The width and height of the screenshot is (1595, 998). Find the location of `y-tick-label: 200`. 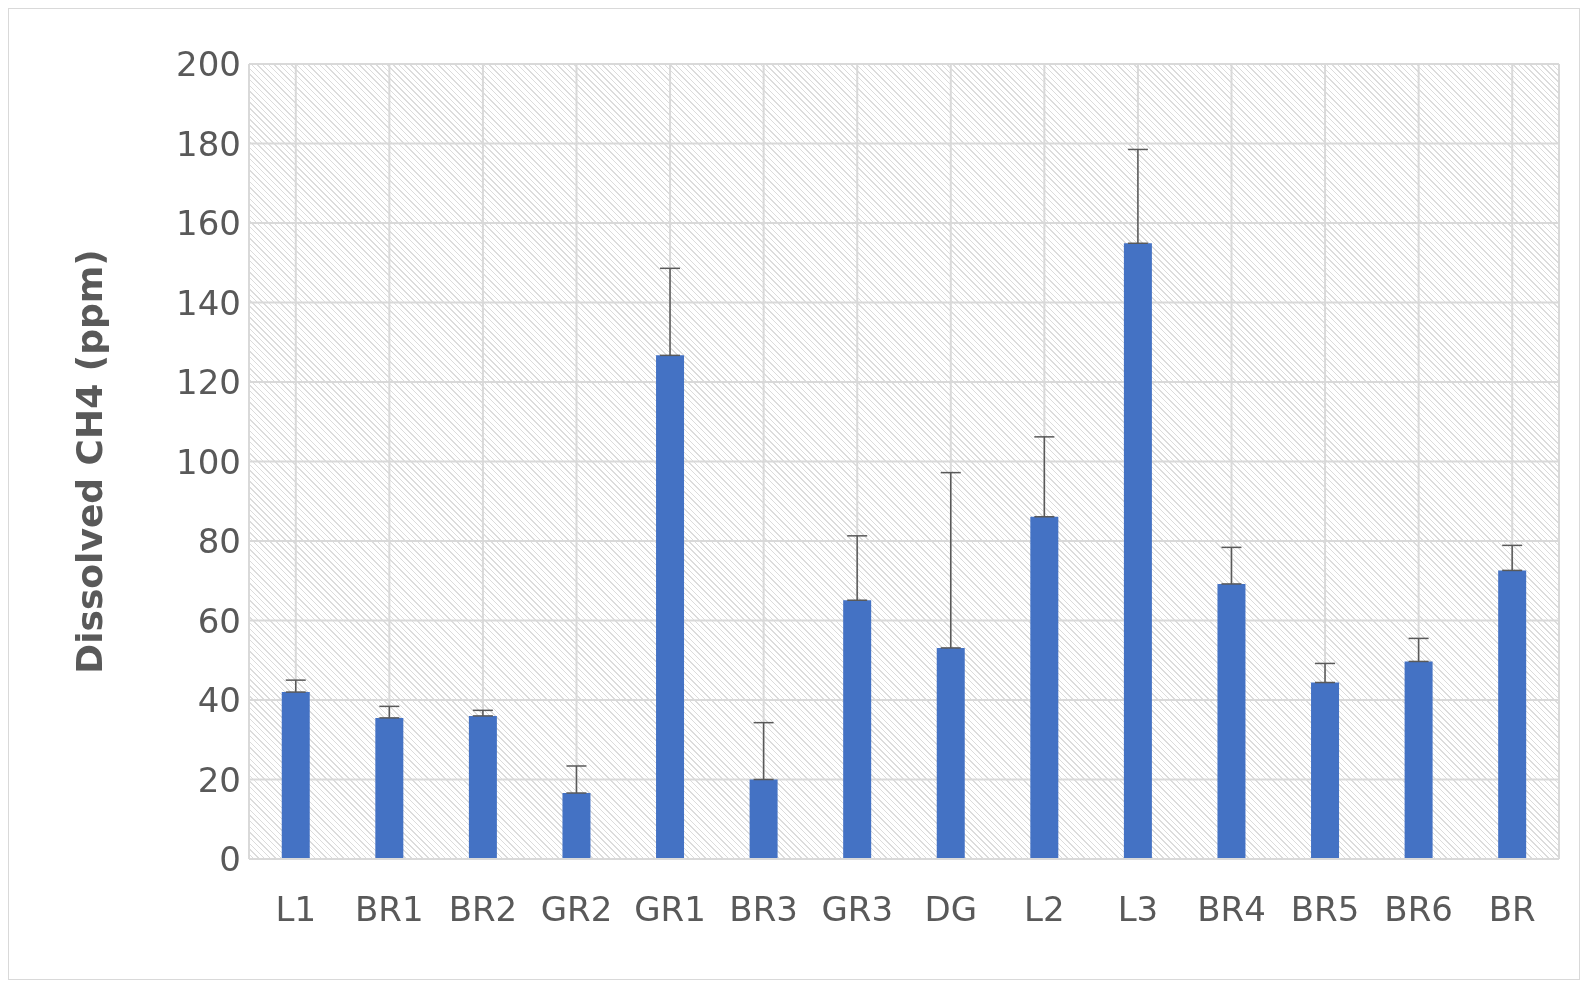

y-tick-label: 200 is located at coordinates (208, 64).